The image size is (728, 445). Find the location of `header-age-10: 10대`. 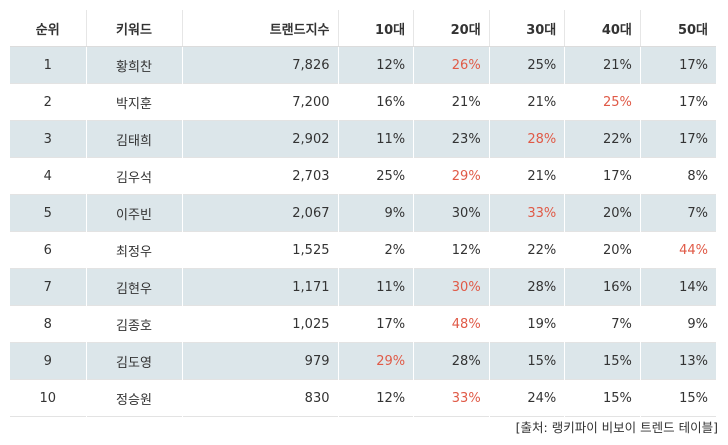

header-age-10: 10대 is located at coordinates (376, 28).